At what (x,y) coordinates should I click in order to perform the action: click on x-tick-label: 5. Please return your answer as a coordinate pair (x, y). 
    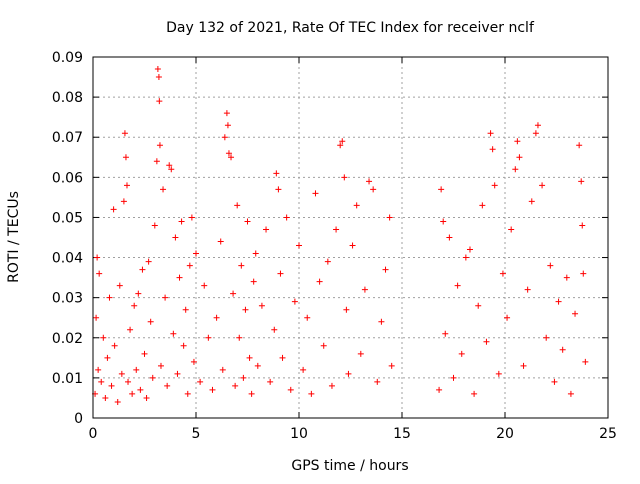
    Looking at the image, I should click on (196, 434).